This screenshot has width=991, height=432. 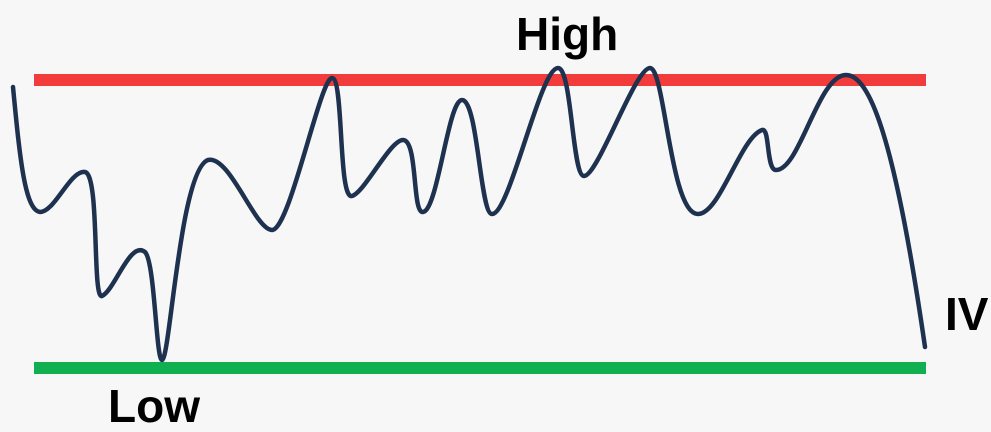 What do you see at coordinates (967, 314) in the screenshot?
I see `iv-label: IV` at bounding box center [967, 314].